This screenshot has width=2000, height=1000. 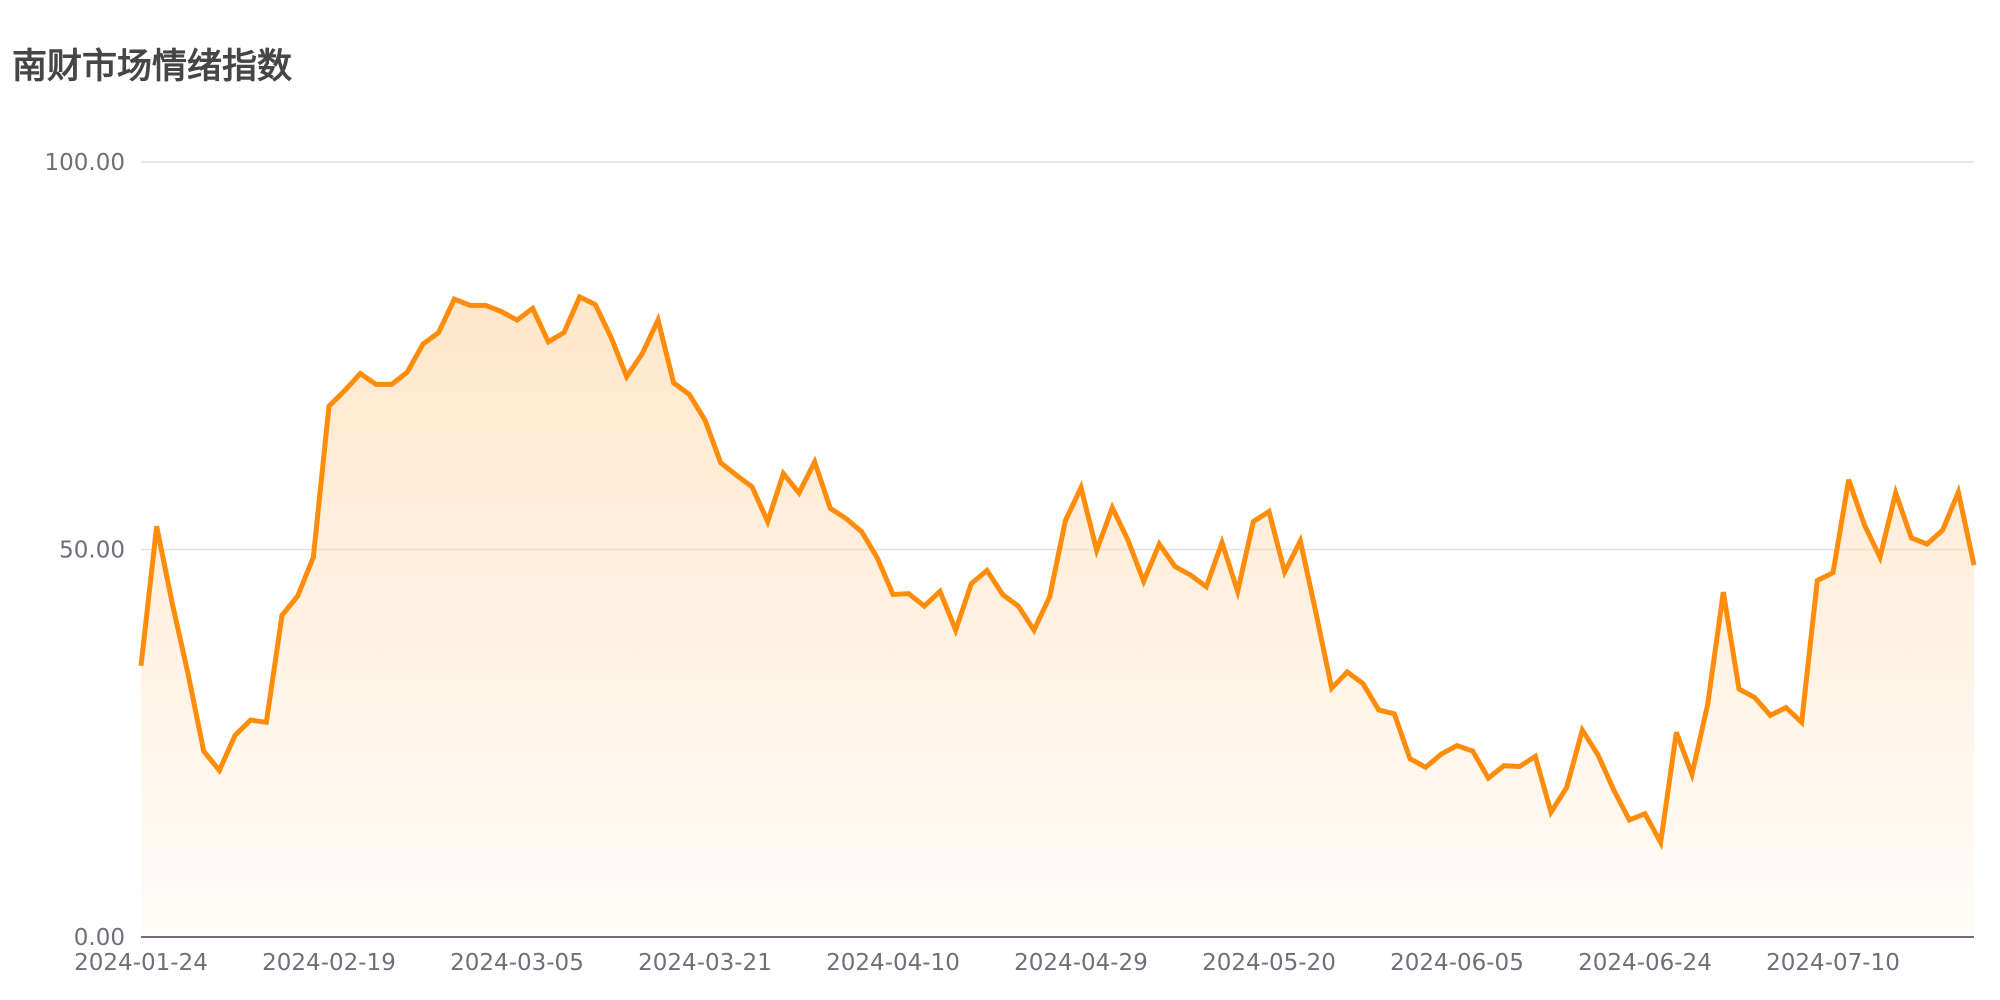 What do you see at coordinates (1645, 963) in the screenshot?
I see `x-tick-label: 2024-06-24` at bounding box center [1645, 963].